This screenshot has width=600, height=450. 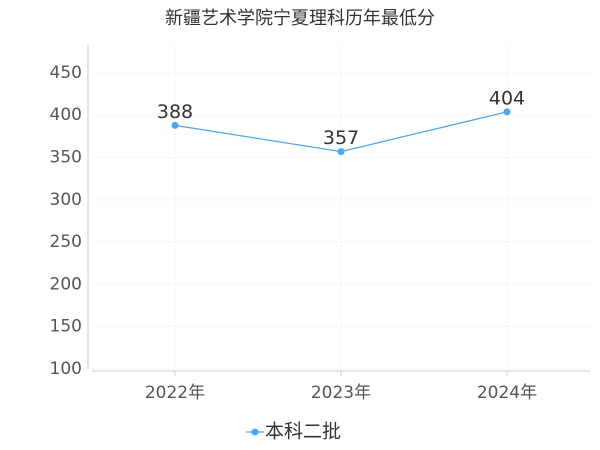 What do you see at coordinates (66, 369) in the screenshot?
I see `y-tick-label: 100` at bounding box center [66, 369].